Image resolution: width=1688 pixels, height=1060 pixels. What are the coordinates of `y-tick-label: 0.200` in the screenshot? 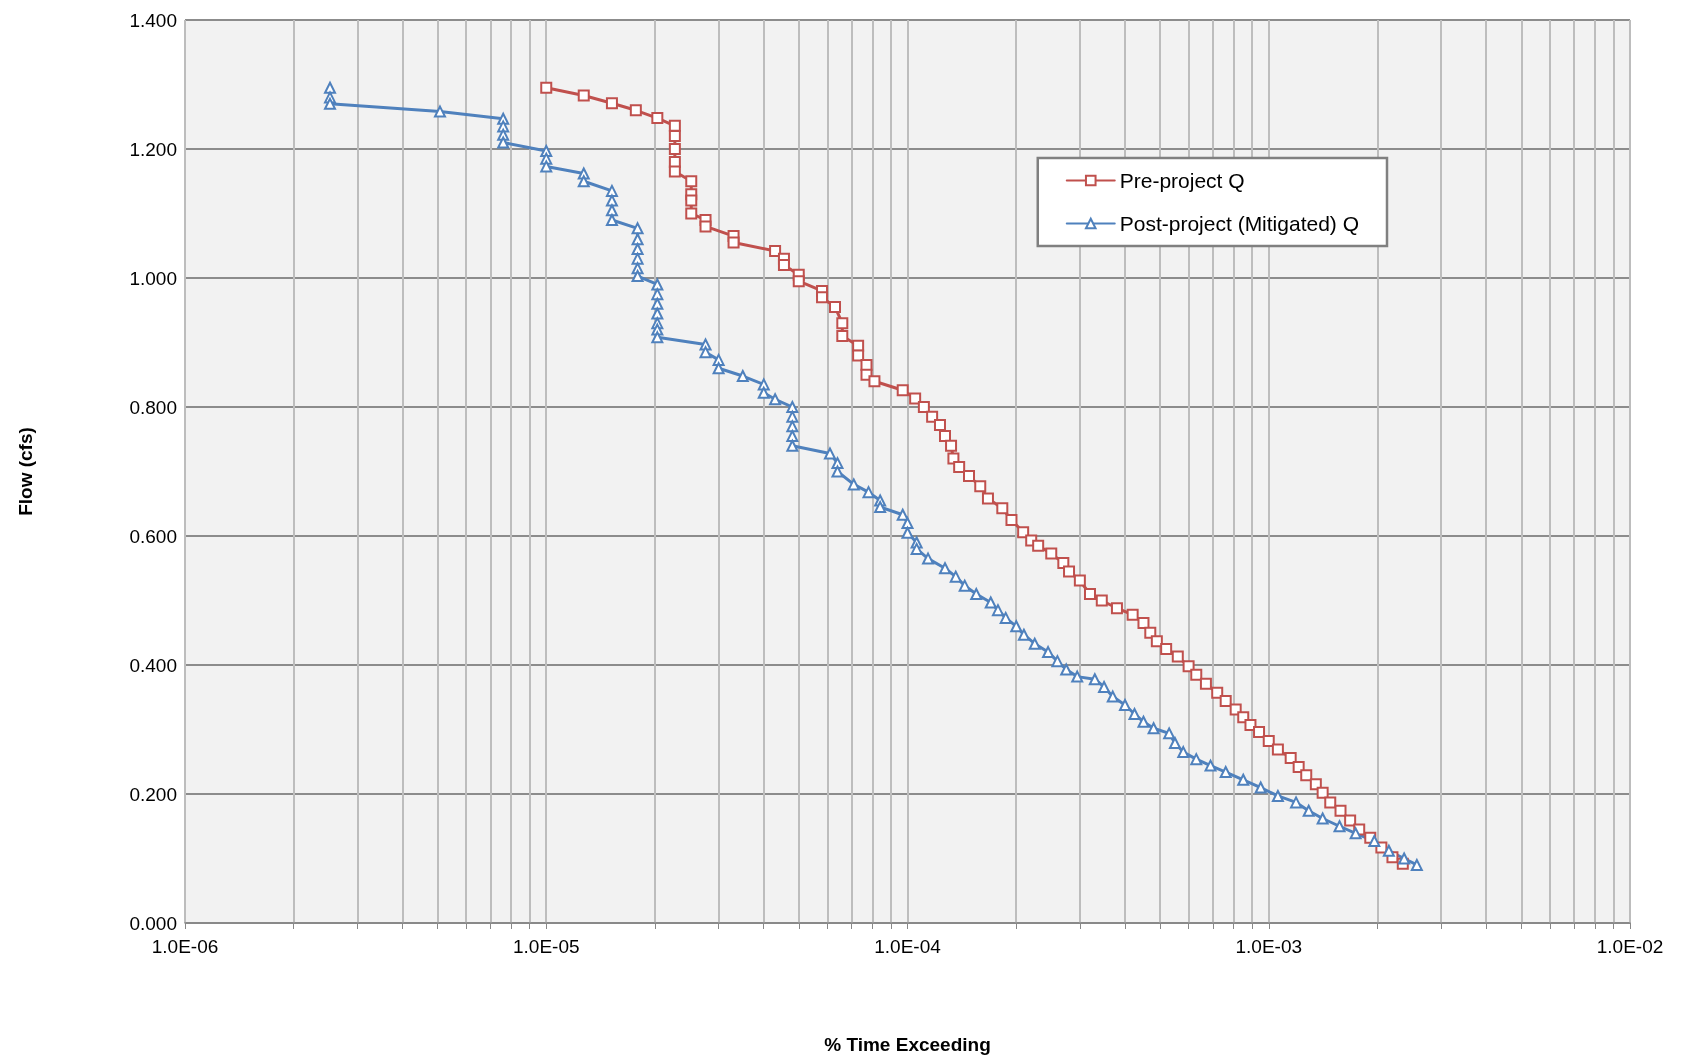 It's located at (153, 794).